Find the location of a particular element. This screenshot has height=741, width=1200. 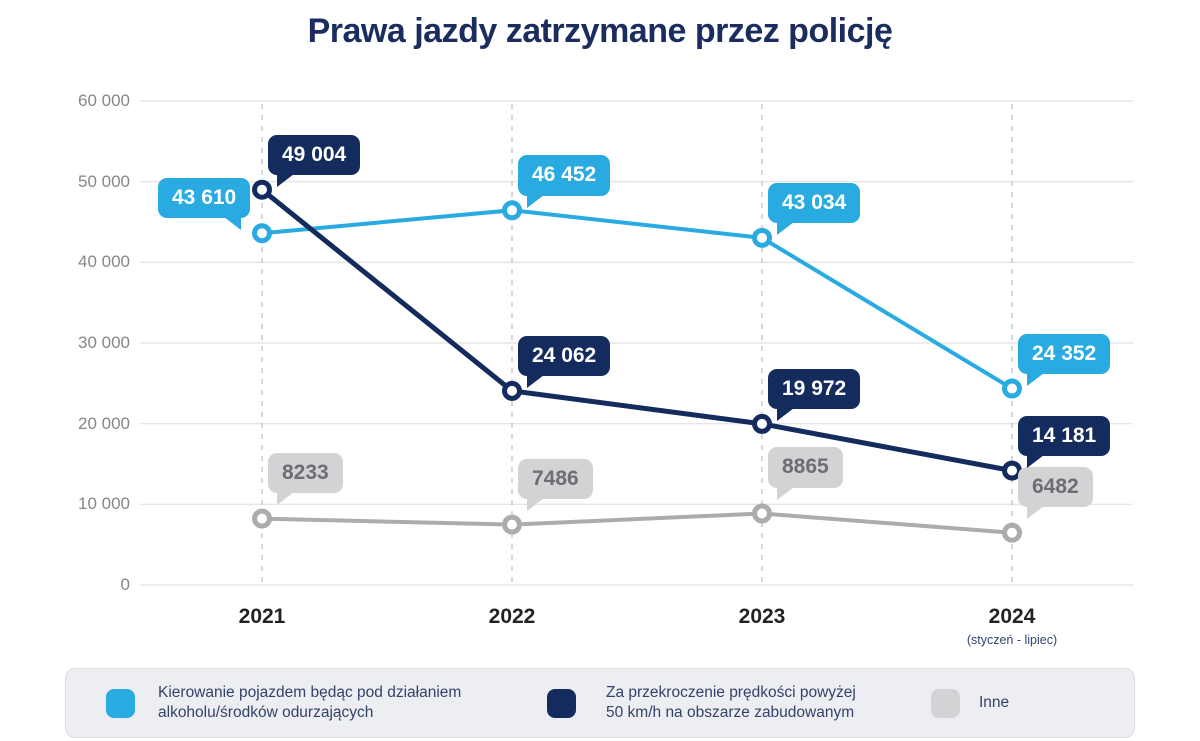

x-axis-label: 2021 is located at coordinates (262, 616).